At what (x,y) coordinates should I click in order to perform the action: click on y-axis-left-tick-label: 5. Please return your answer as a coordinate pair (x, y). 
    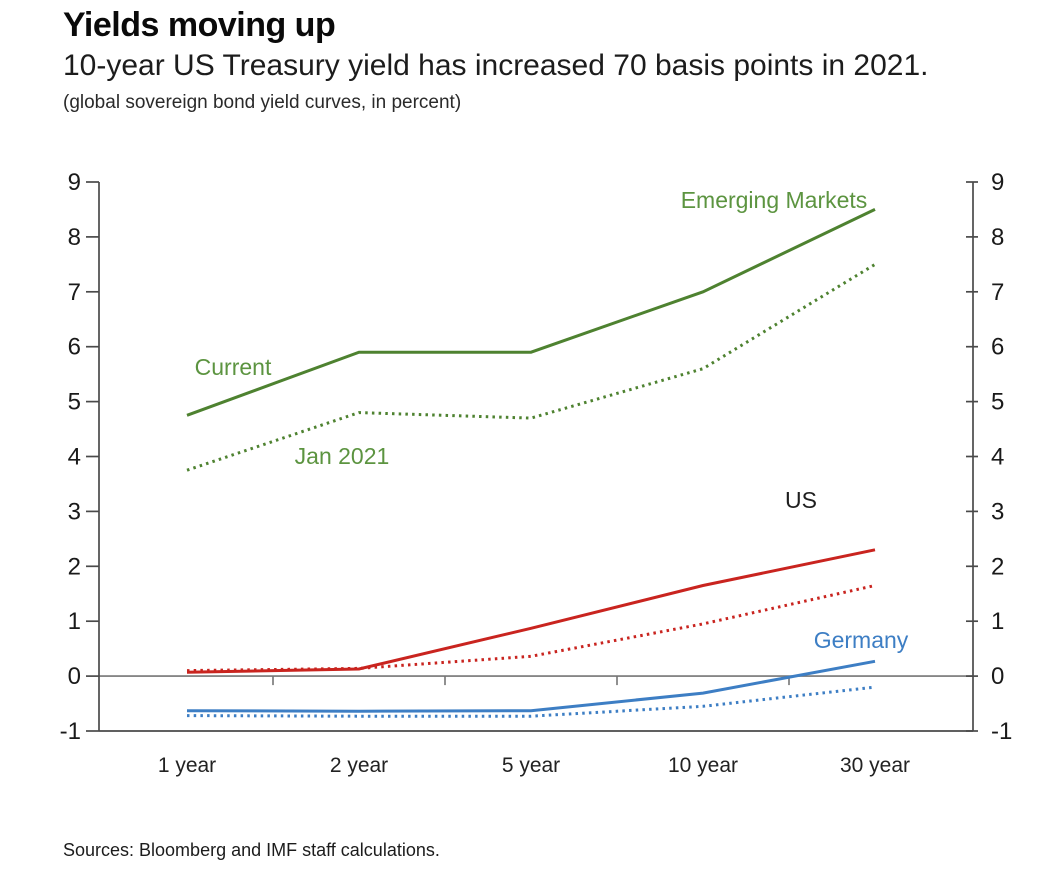
    Looking at the image, I should click on (74, 402).